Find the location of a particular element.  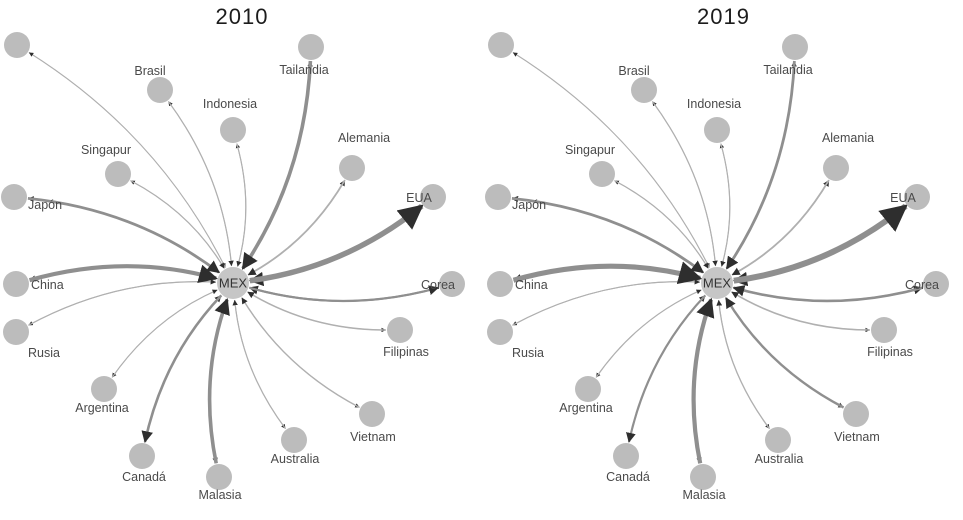

edge-filipinas-in is located at coordinates (317, 311).